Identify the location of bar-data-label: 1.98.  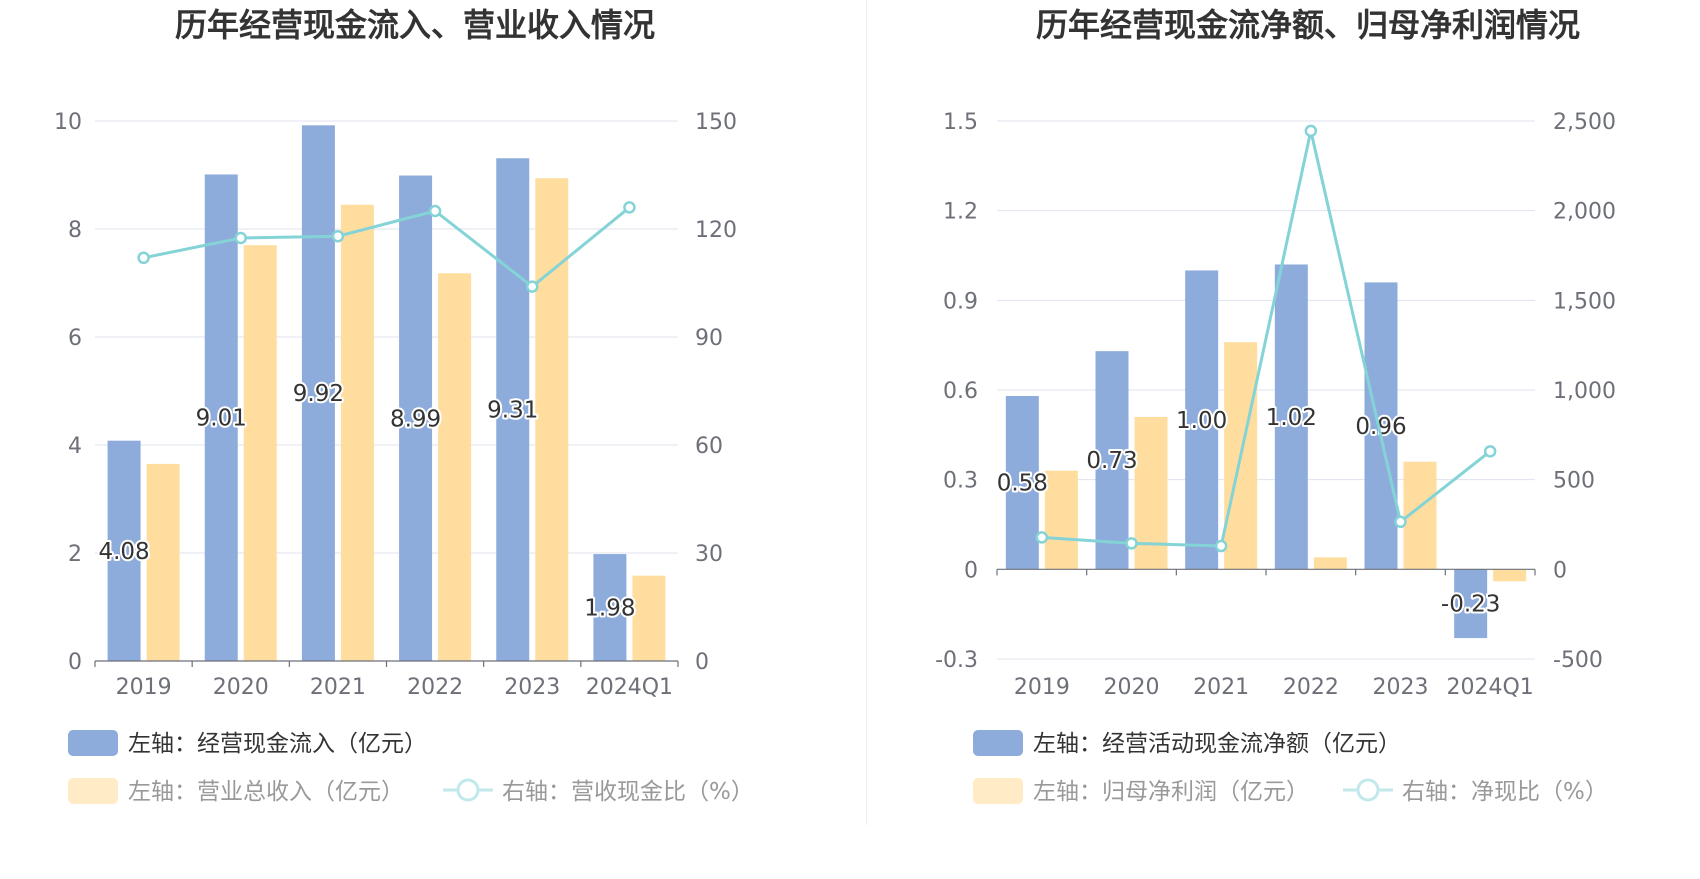
(609, 609).